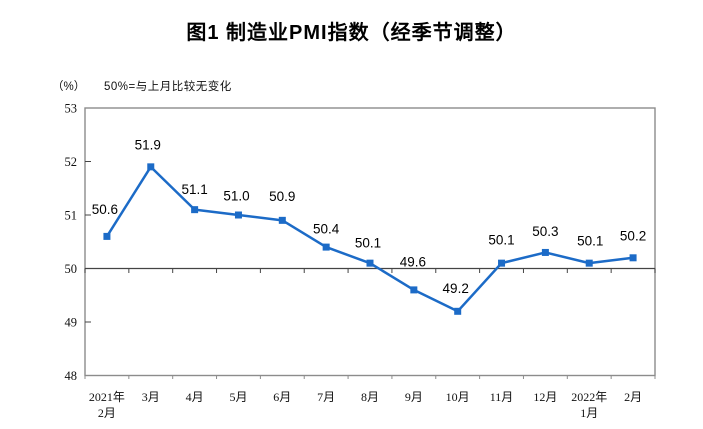 The image size is (703, 429). I want to click on data-point-label: 50.9, so click(282, 196).